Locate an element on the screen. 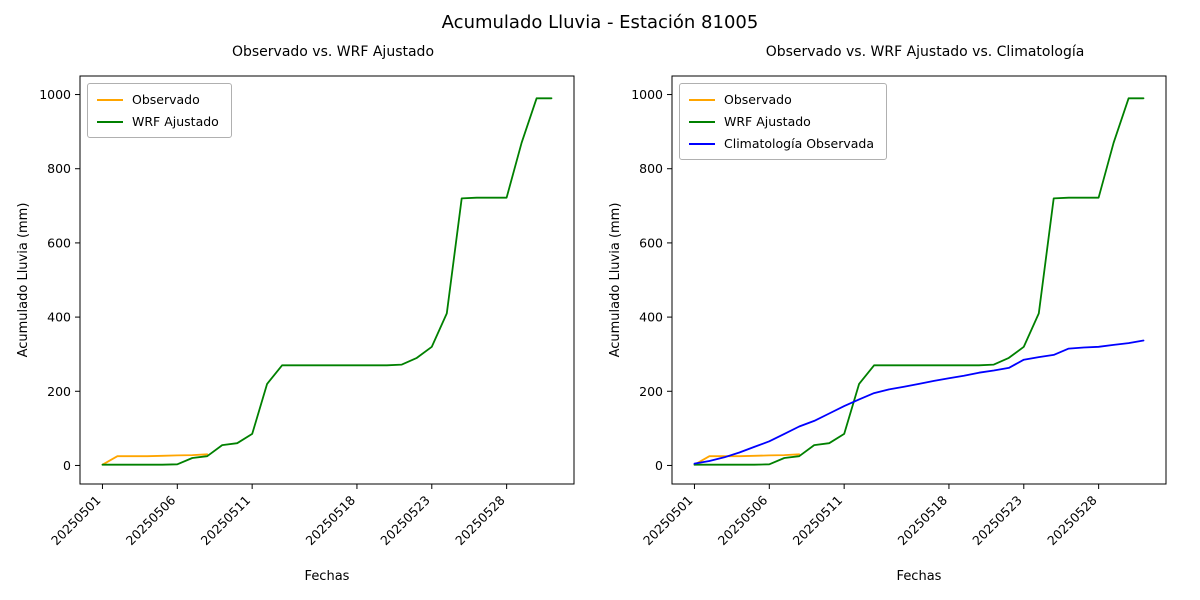 The width and height of the screenshot is (1200, 600). chart-left-legend: Observado WRF Ajustado is located at coordinates (159, 110).